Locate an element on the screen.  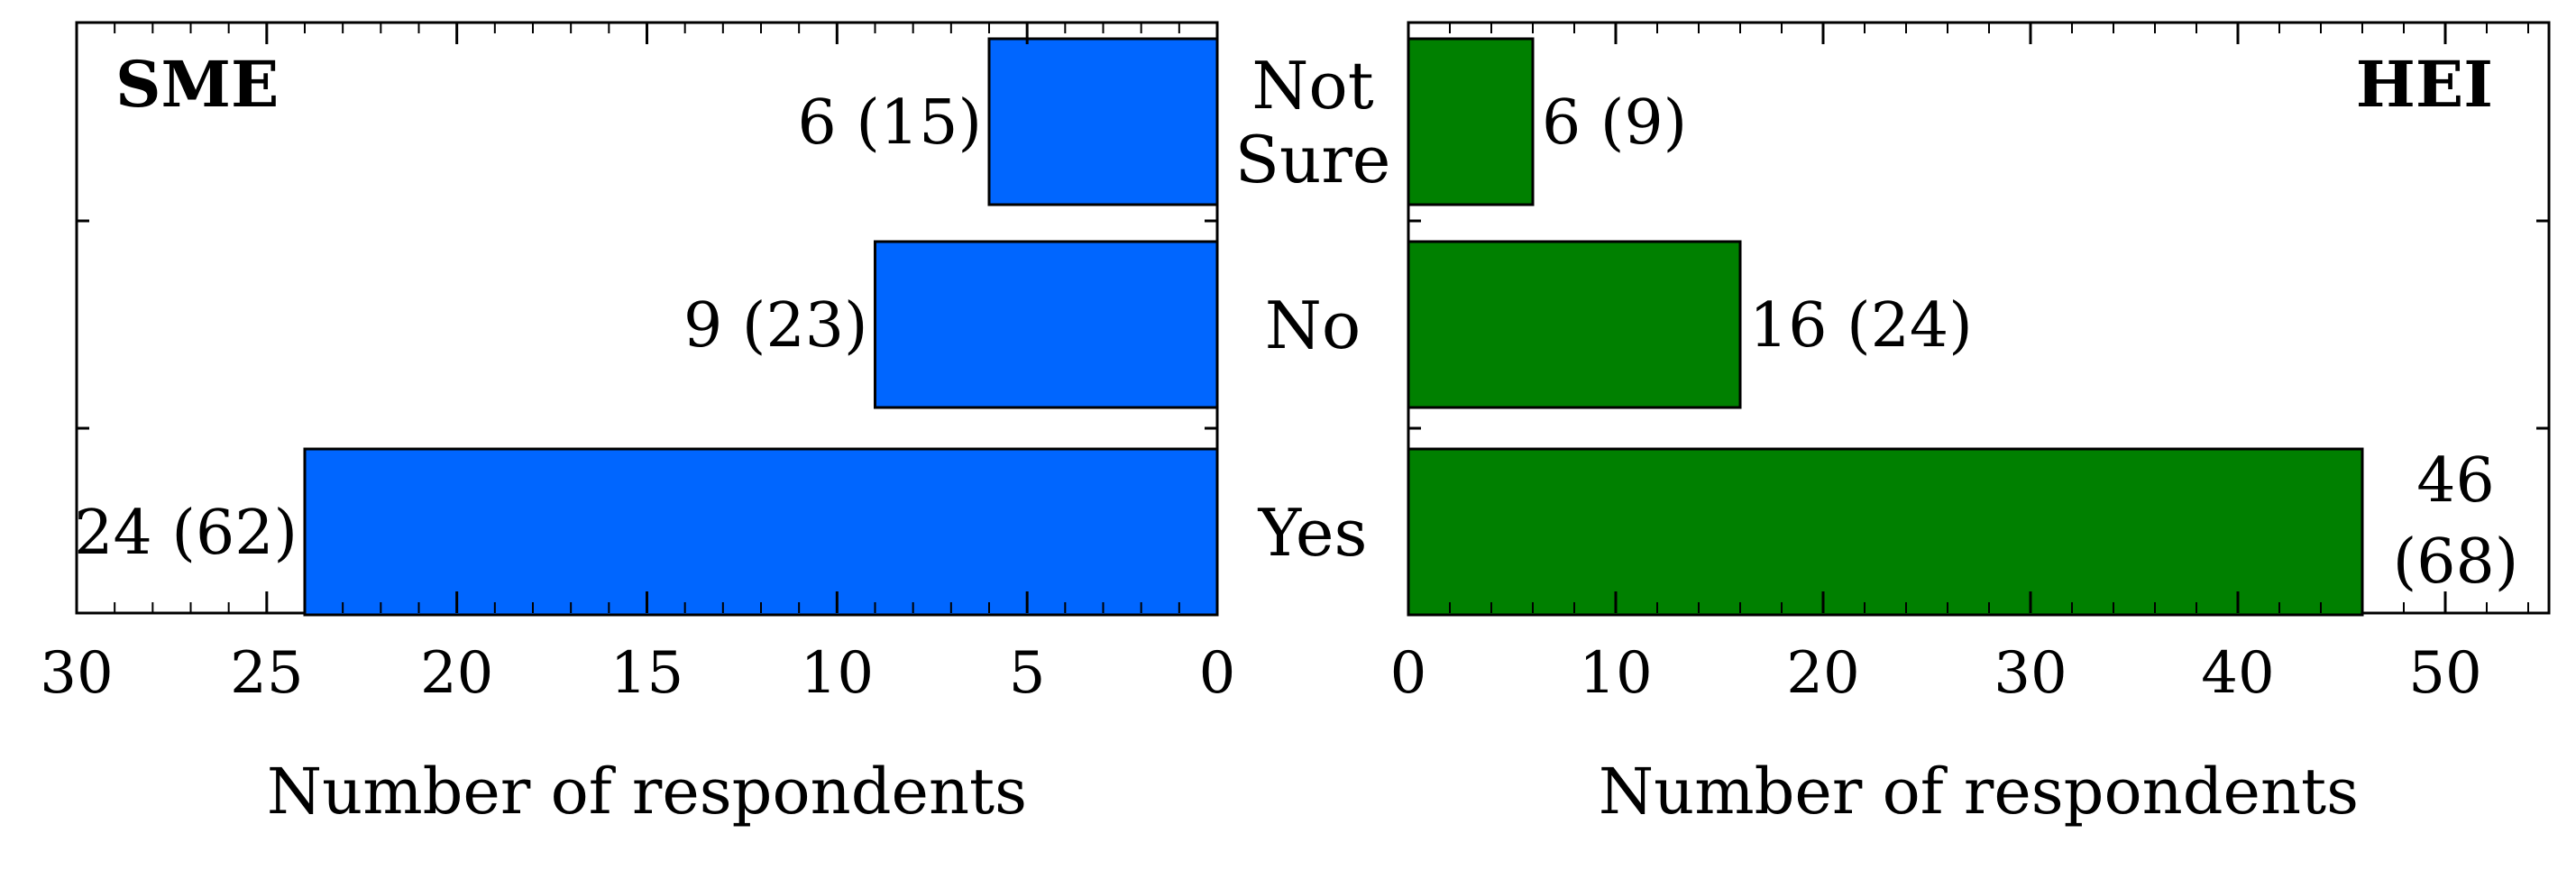
sme-x-tick-label-3: 15 is located at coordinates (646, 673).